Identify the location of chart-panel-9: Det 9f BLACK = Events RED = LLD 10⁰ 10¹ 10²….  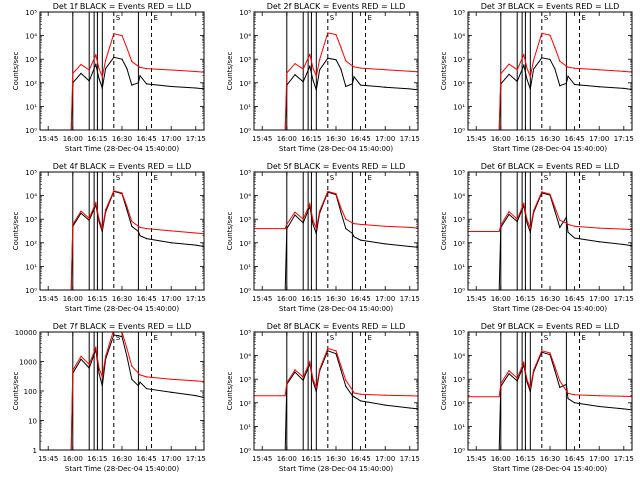
(537, 397).